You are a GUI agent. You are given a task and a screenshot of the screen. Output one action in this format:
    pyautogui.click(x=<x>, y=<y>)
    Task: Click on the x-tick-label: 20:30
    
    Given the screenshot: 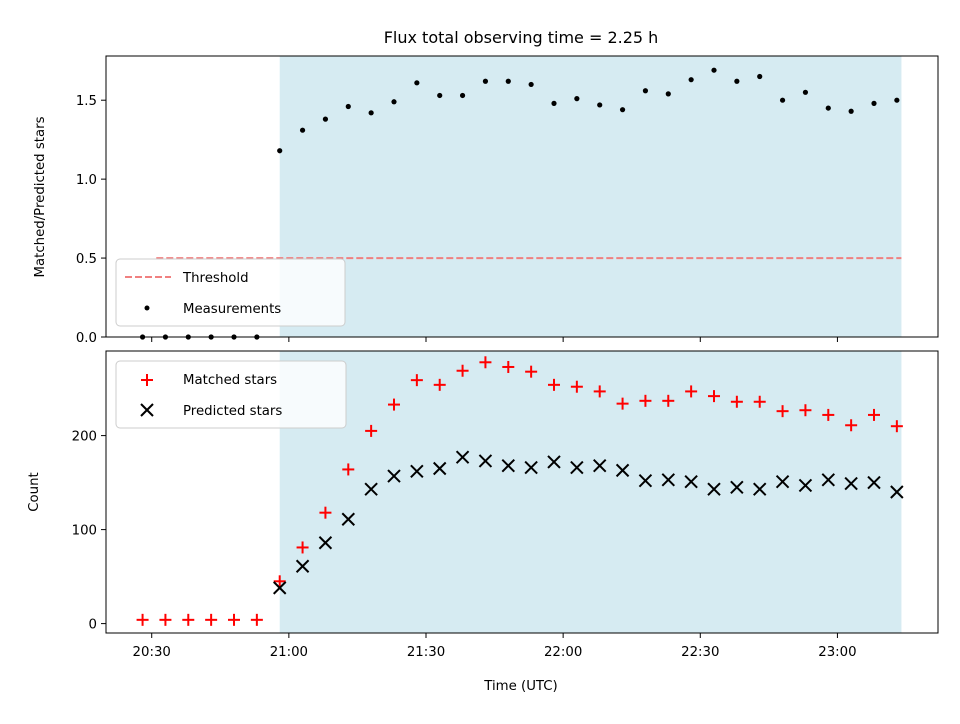 What is the action you would take?
    pyautogui.click(x=152, y=652)
    